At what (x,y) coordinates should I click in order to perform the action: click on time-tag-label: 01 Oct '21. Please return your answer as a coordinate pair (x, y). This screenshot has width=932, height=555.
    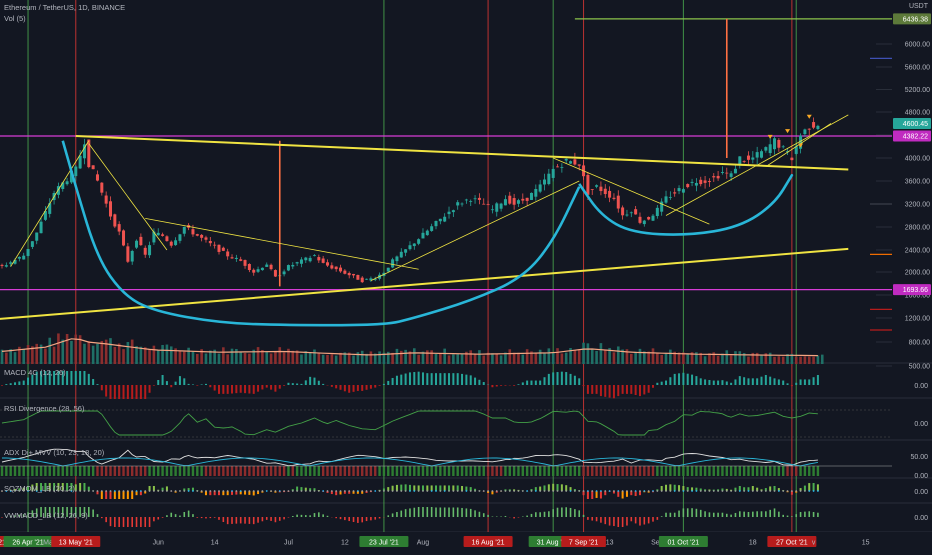
    Looking at the image, I should click on (684, 543).